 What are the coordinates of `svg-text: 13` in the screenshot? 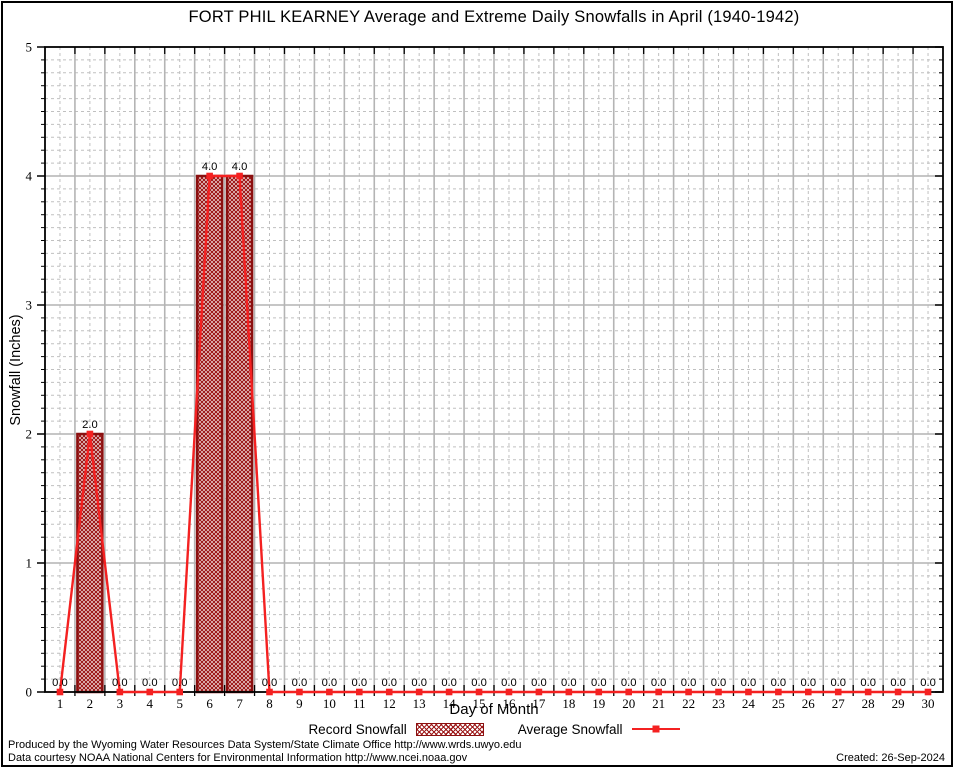 It's located at (419, 703).